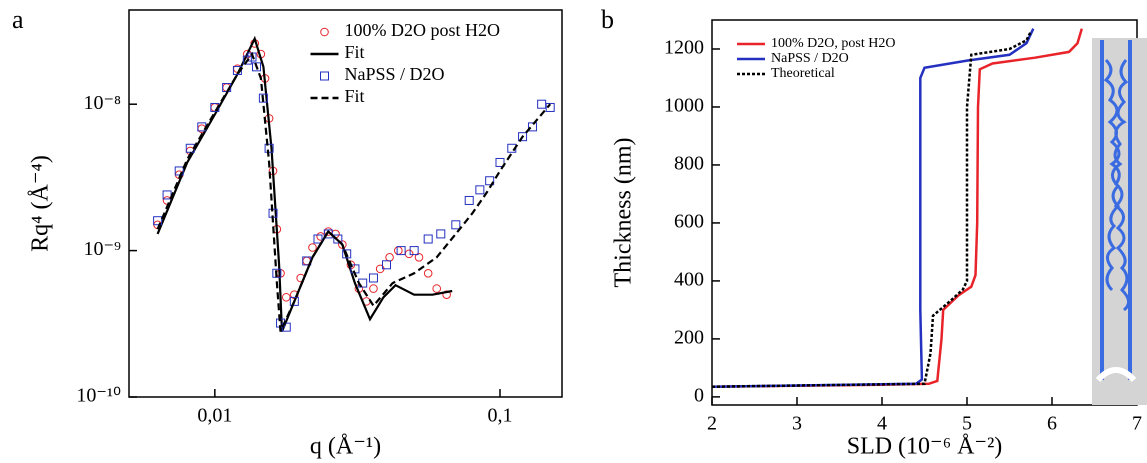 The height and width of the screenshot is (463, 1147). Describe the element at coordinates (102, 103) in the screenshot. I see `y-tick-label: 10⁻⁸` at that location.